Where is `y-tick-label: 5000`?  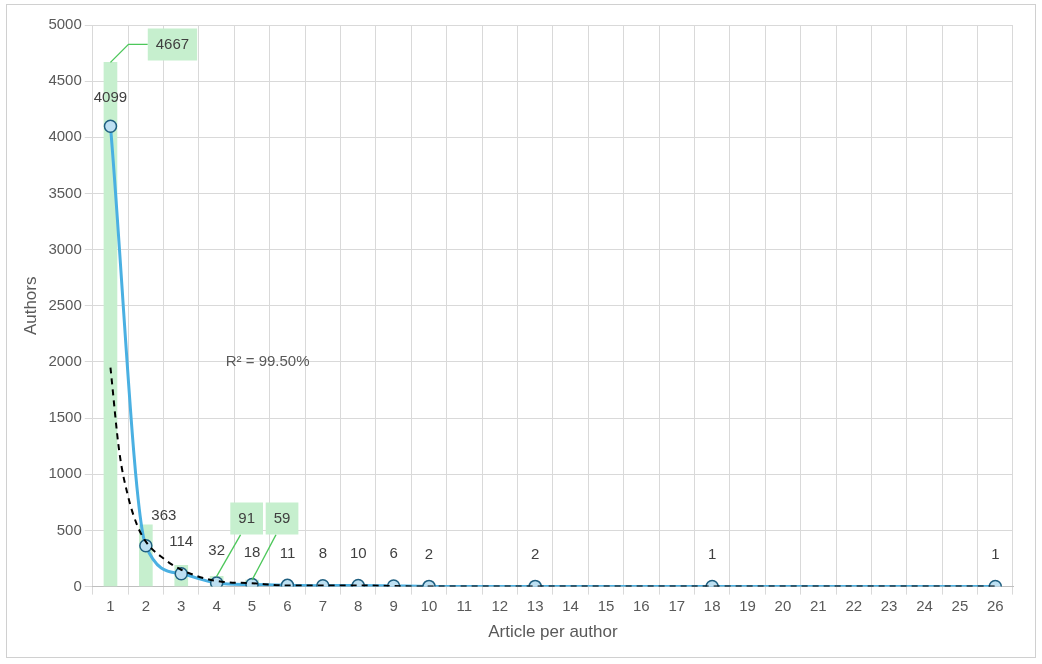 y-tick-label: 5000 is located at coordinates (65, 24).